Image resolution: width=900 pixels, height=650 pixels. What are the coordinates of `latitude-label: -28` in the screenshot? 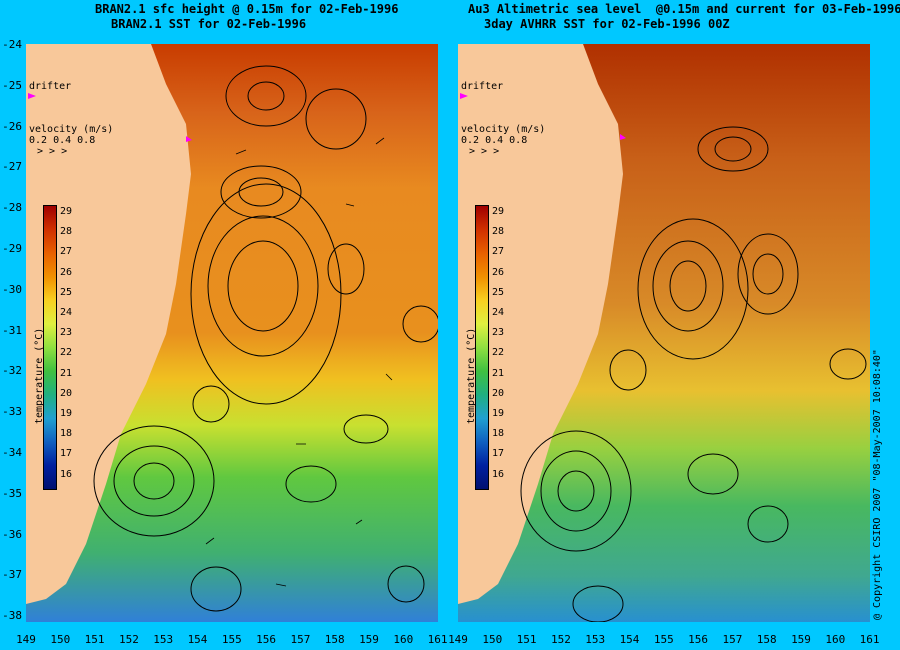 It's located at (12, 208).